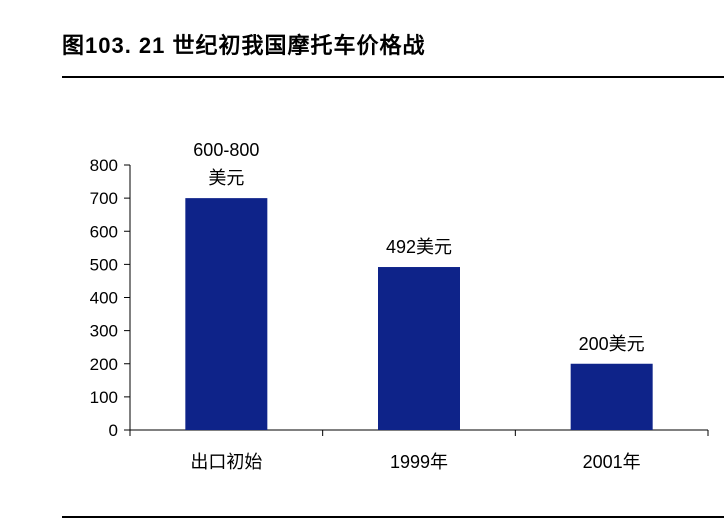  What do you see at coordinates (612, 344) in the screenshot?
I see `data-label: 200美元` at bounding box center [612, 344].